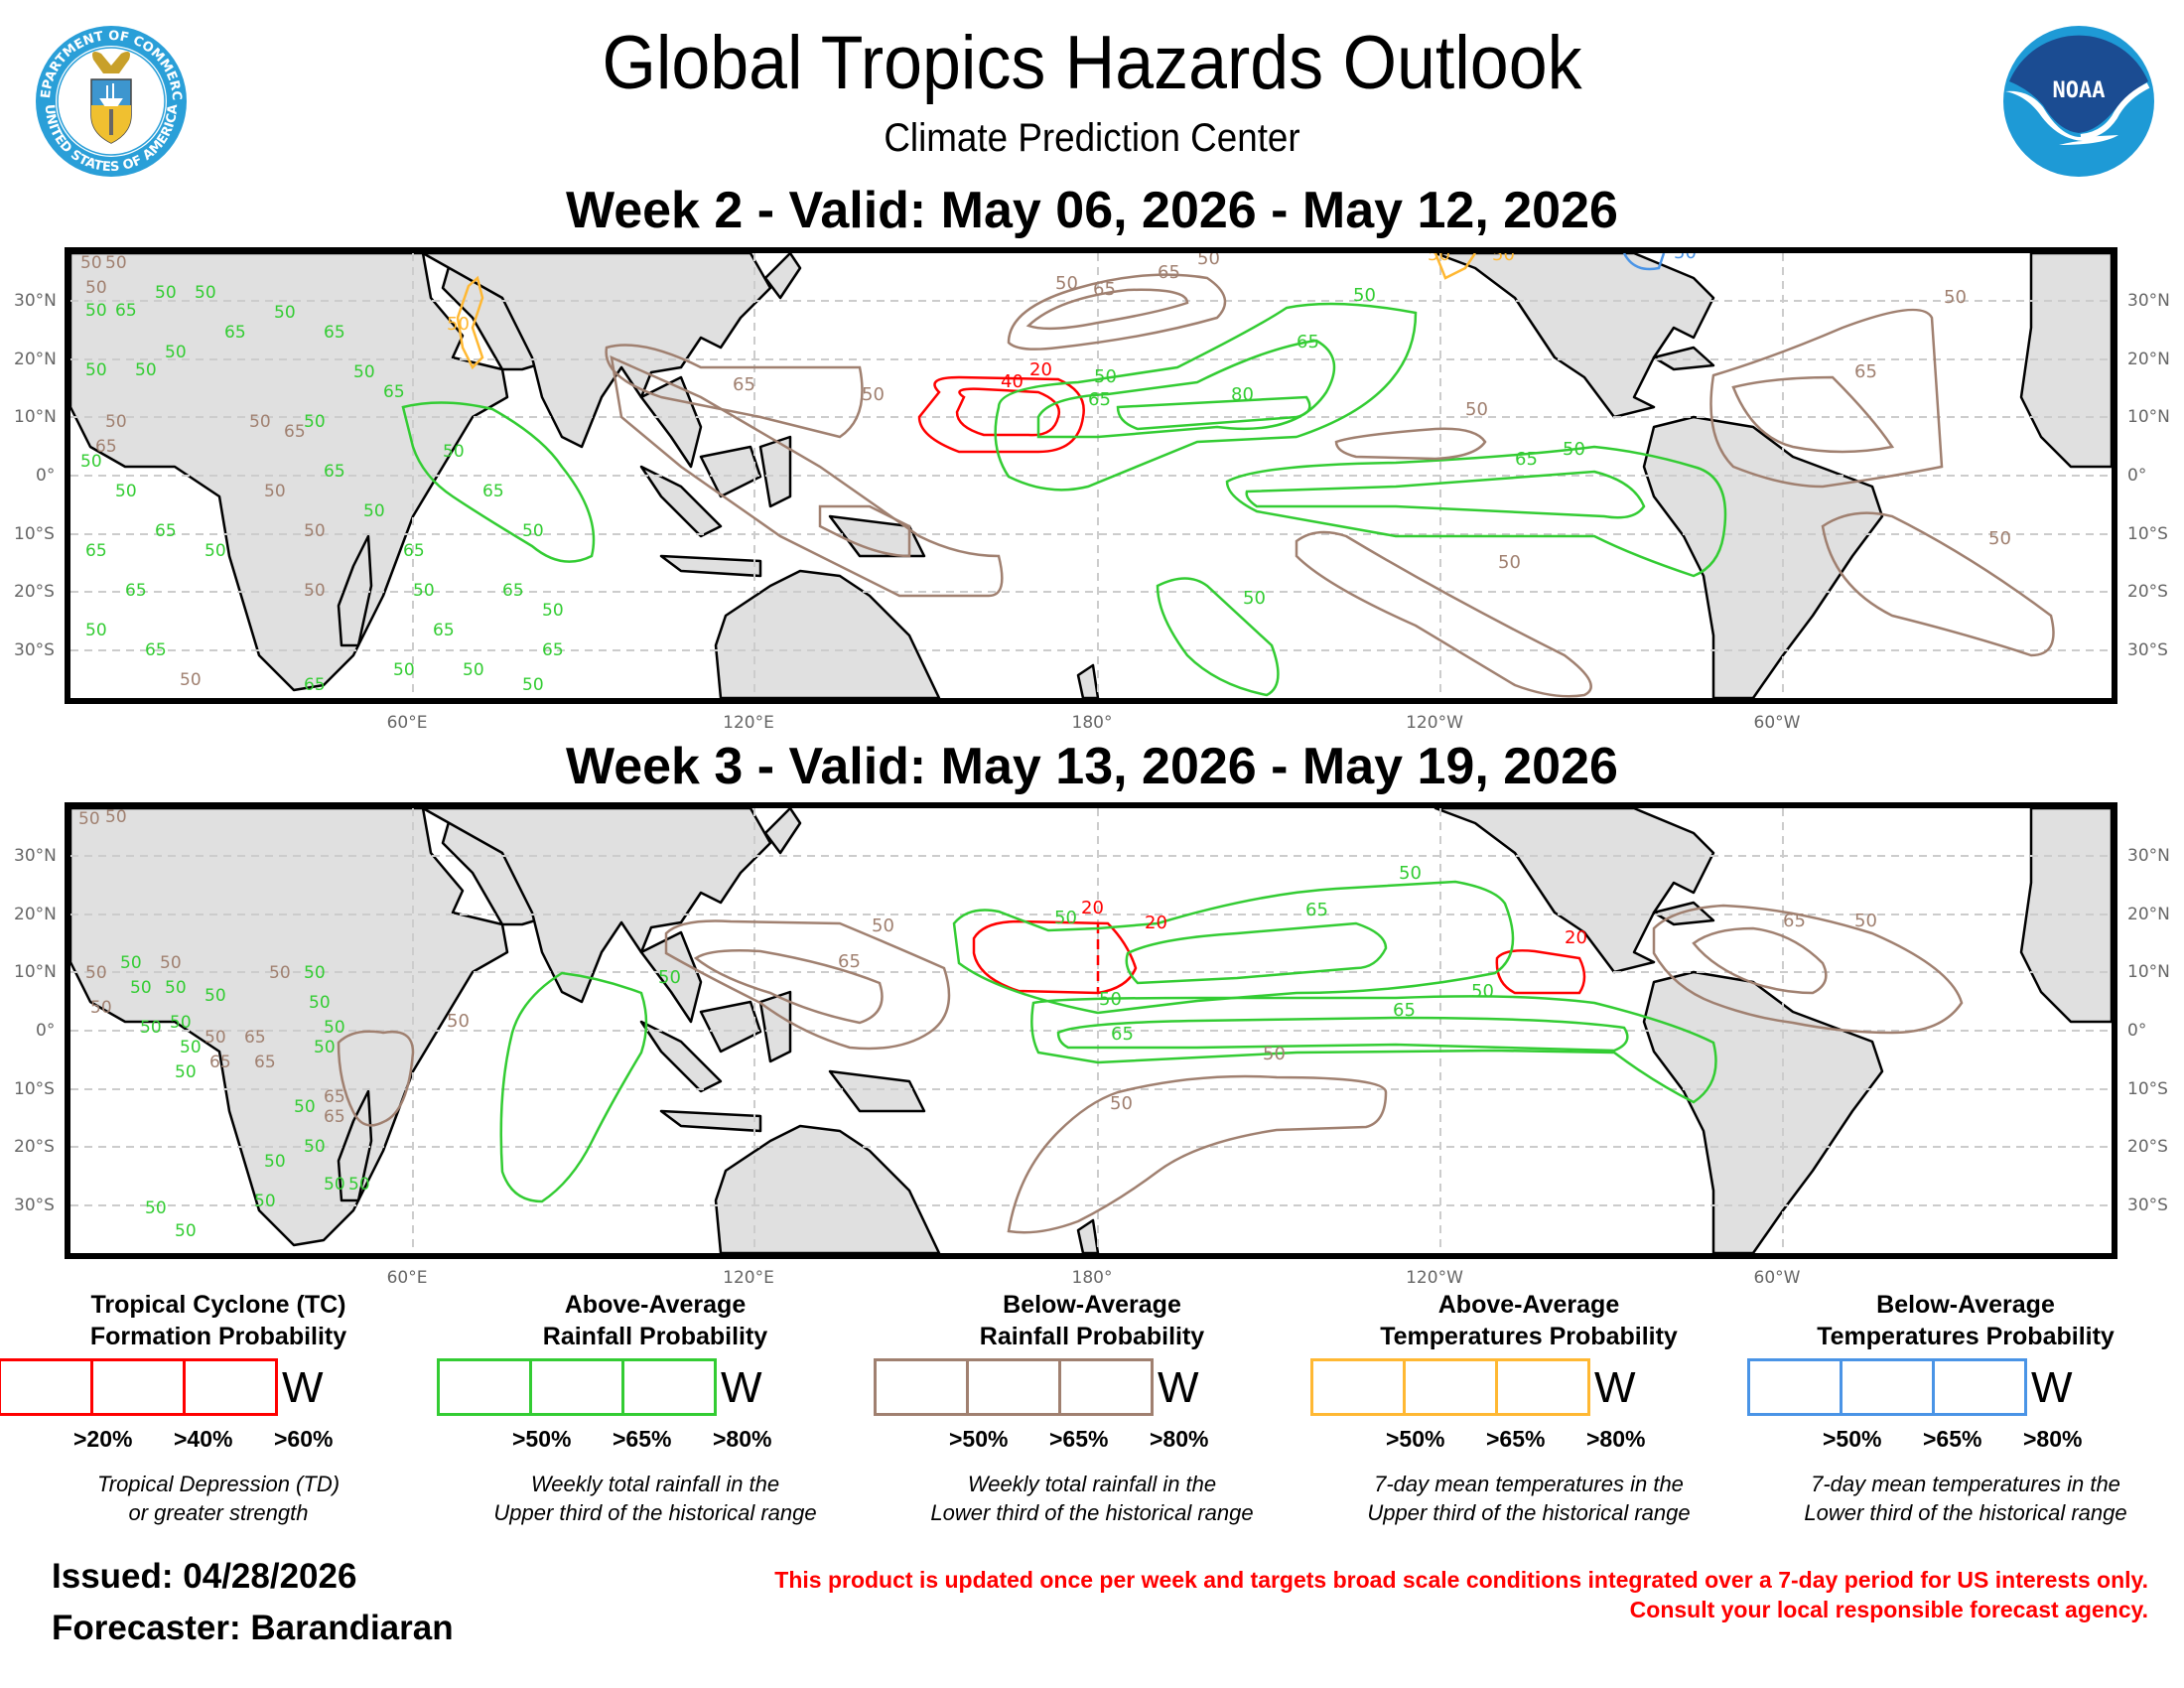  Describe the element at coordinates (1092, 138) in the screenshot. I see `page-subtitle: Climate Prediction Center` at that location.